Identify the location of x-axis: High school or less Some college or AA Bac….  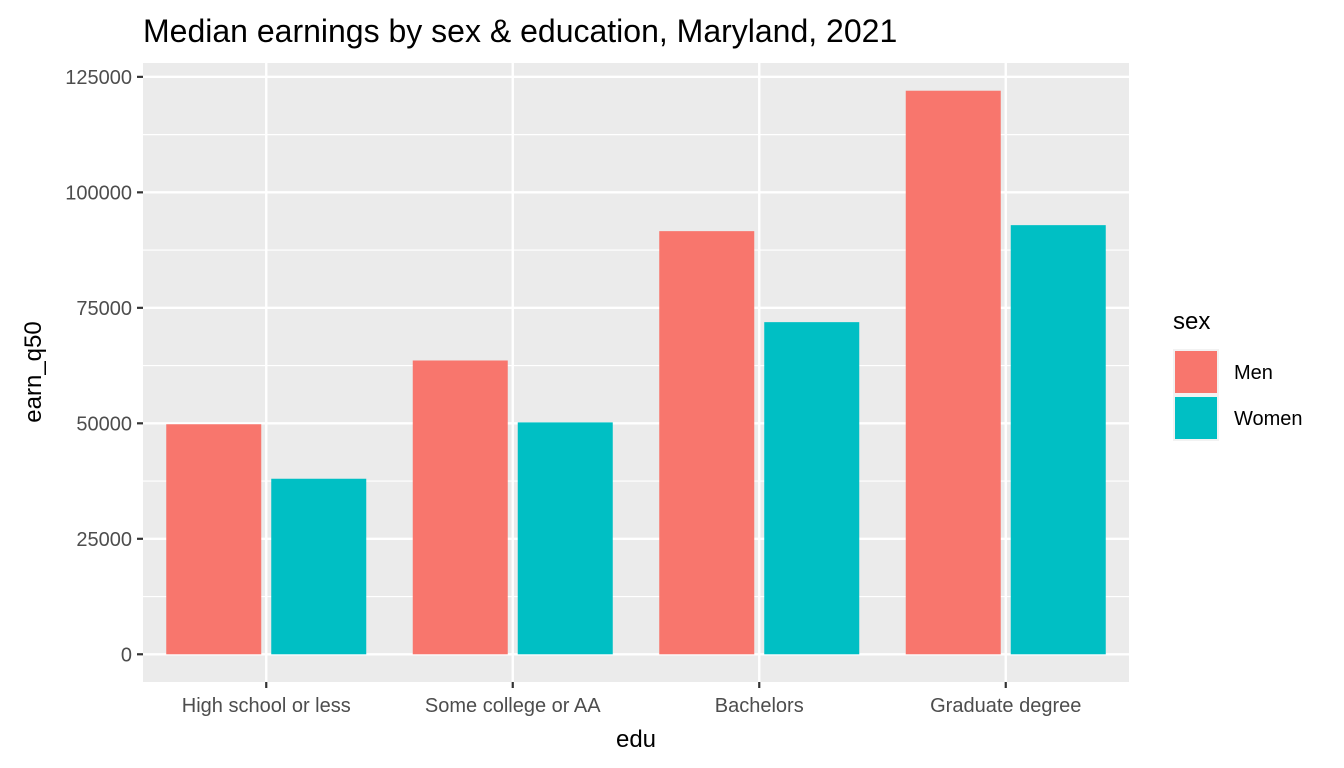
(631, 699).